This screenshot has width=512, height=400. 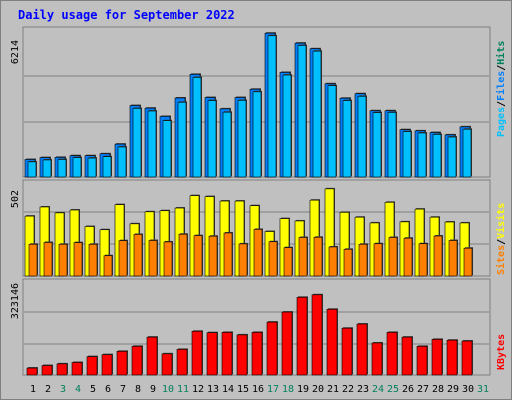 I want to click on x-tick-label-18: 18, so click(x=288, y=389).